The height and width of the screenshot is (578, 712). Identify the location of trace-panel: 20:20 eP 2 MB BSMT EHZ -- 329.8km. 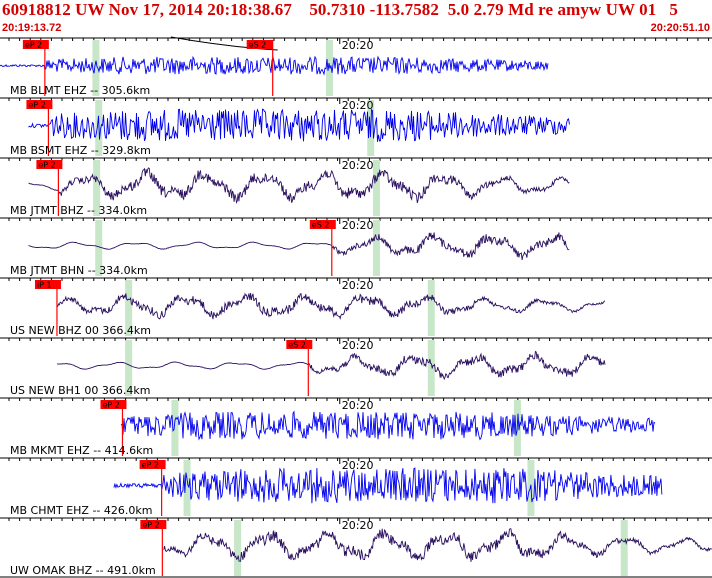
(356, 127).